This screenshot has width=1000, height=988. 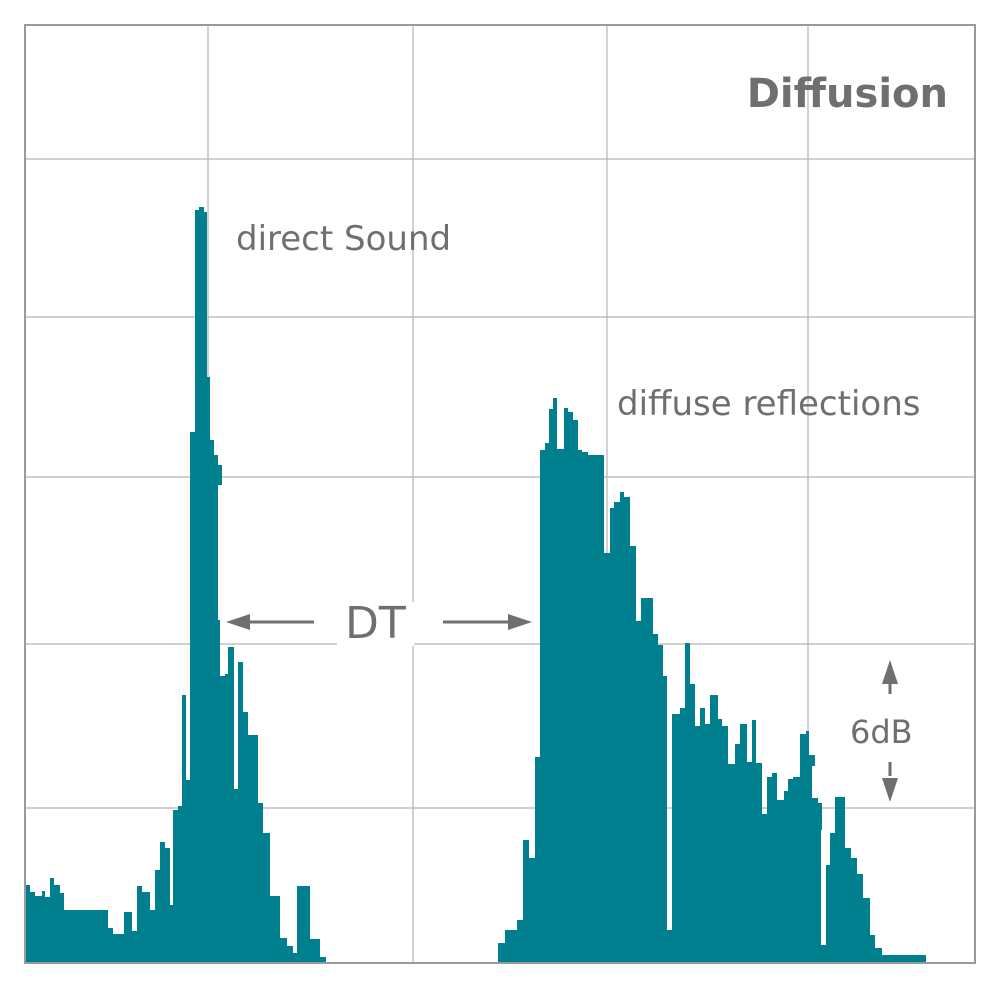 I want to click on direct-sound-label: direct Sound, so click(x=344, y=239).